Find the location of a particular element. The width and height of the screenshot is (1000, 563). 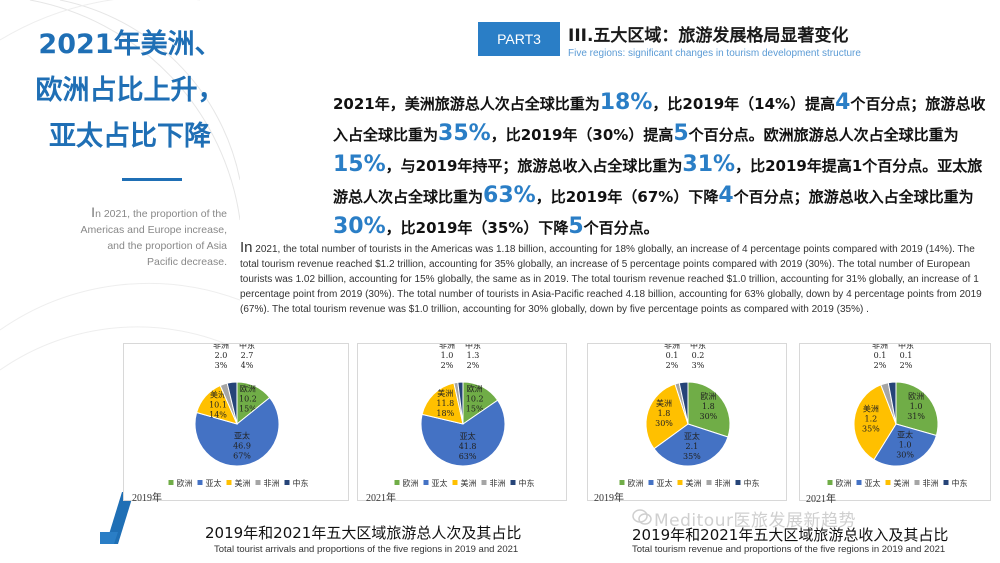

slice-label: 10.2 is located at coordinates (475, 399).